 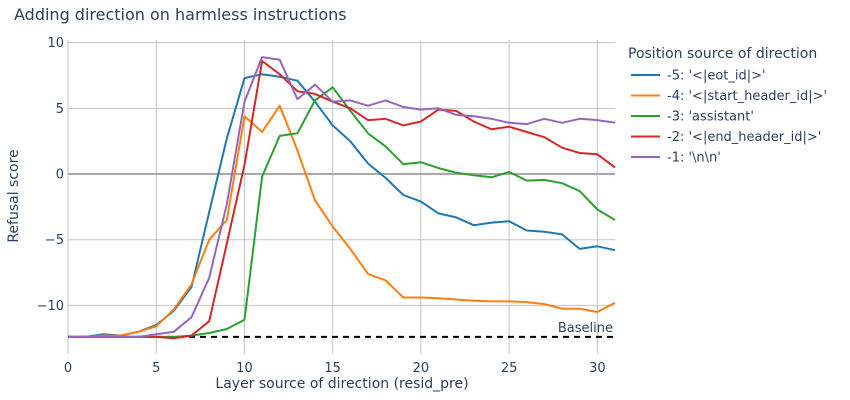 What do you see at coordinates (55, 43) in the screenshot?
I see `y-tick-label-10: 10` at bounding box center [55, 43].